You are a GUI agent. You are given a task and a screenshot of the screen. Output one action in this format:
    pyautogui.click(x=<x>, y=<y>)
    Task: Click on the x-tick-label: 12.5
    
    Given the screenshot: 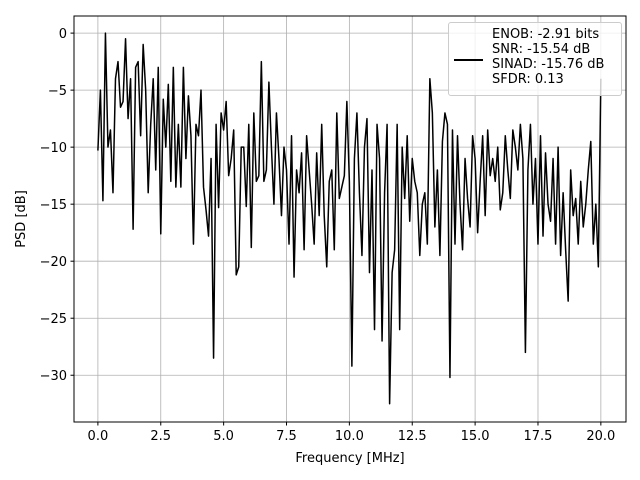 What is the action you would take?
    pyautogui.click(x=412, y=436)
    